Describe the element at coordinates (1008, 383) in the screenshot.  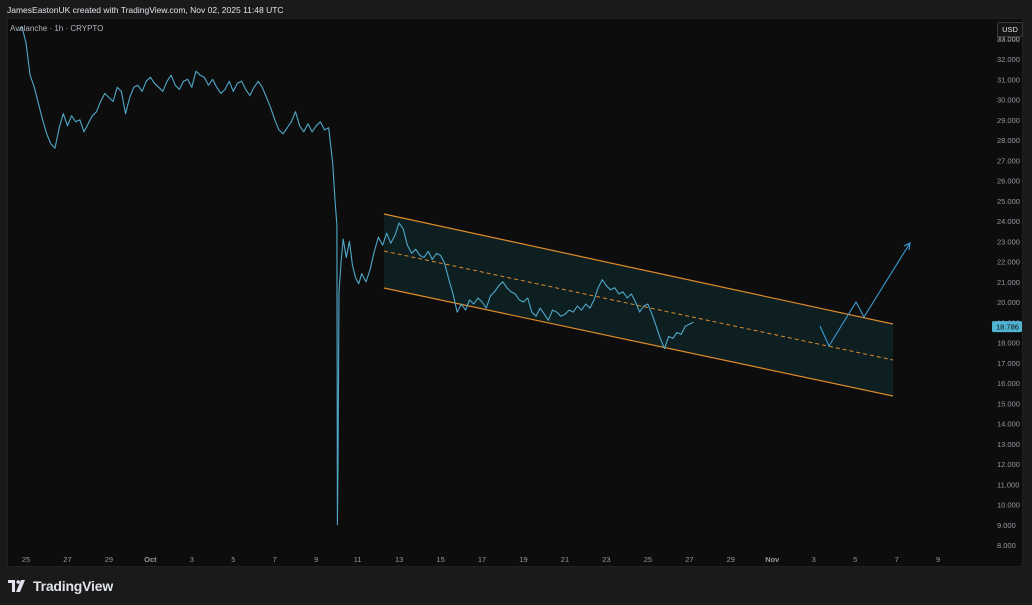
I see `y-axis-tick-label: 16.000` at that location.